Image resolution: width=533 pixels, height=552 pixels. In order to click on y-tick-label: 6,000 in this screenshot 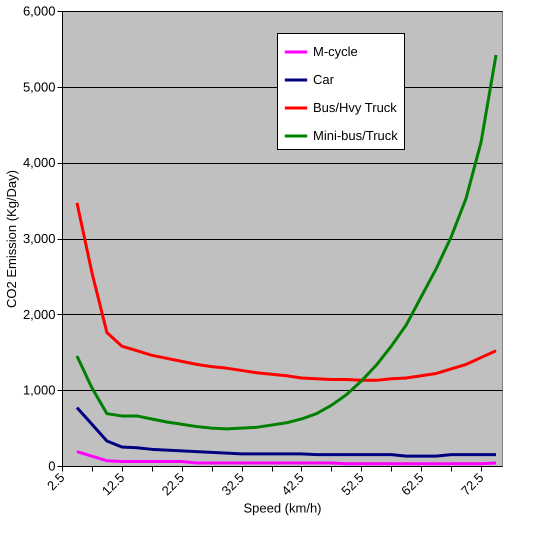, I will do `click(39, 11)`.